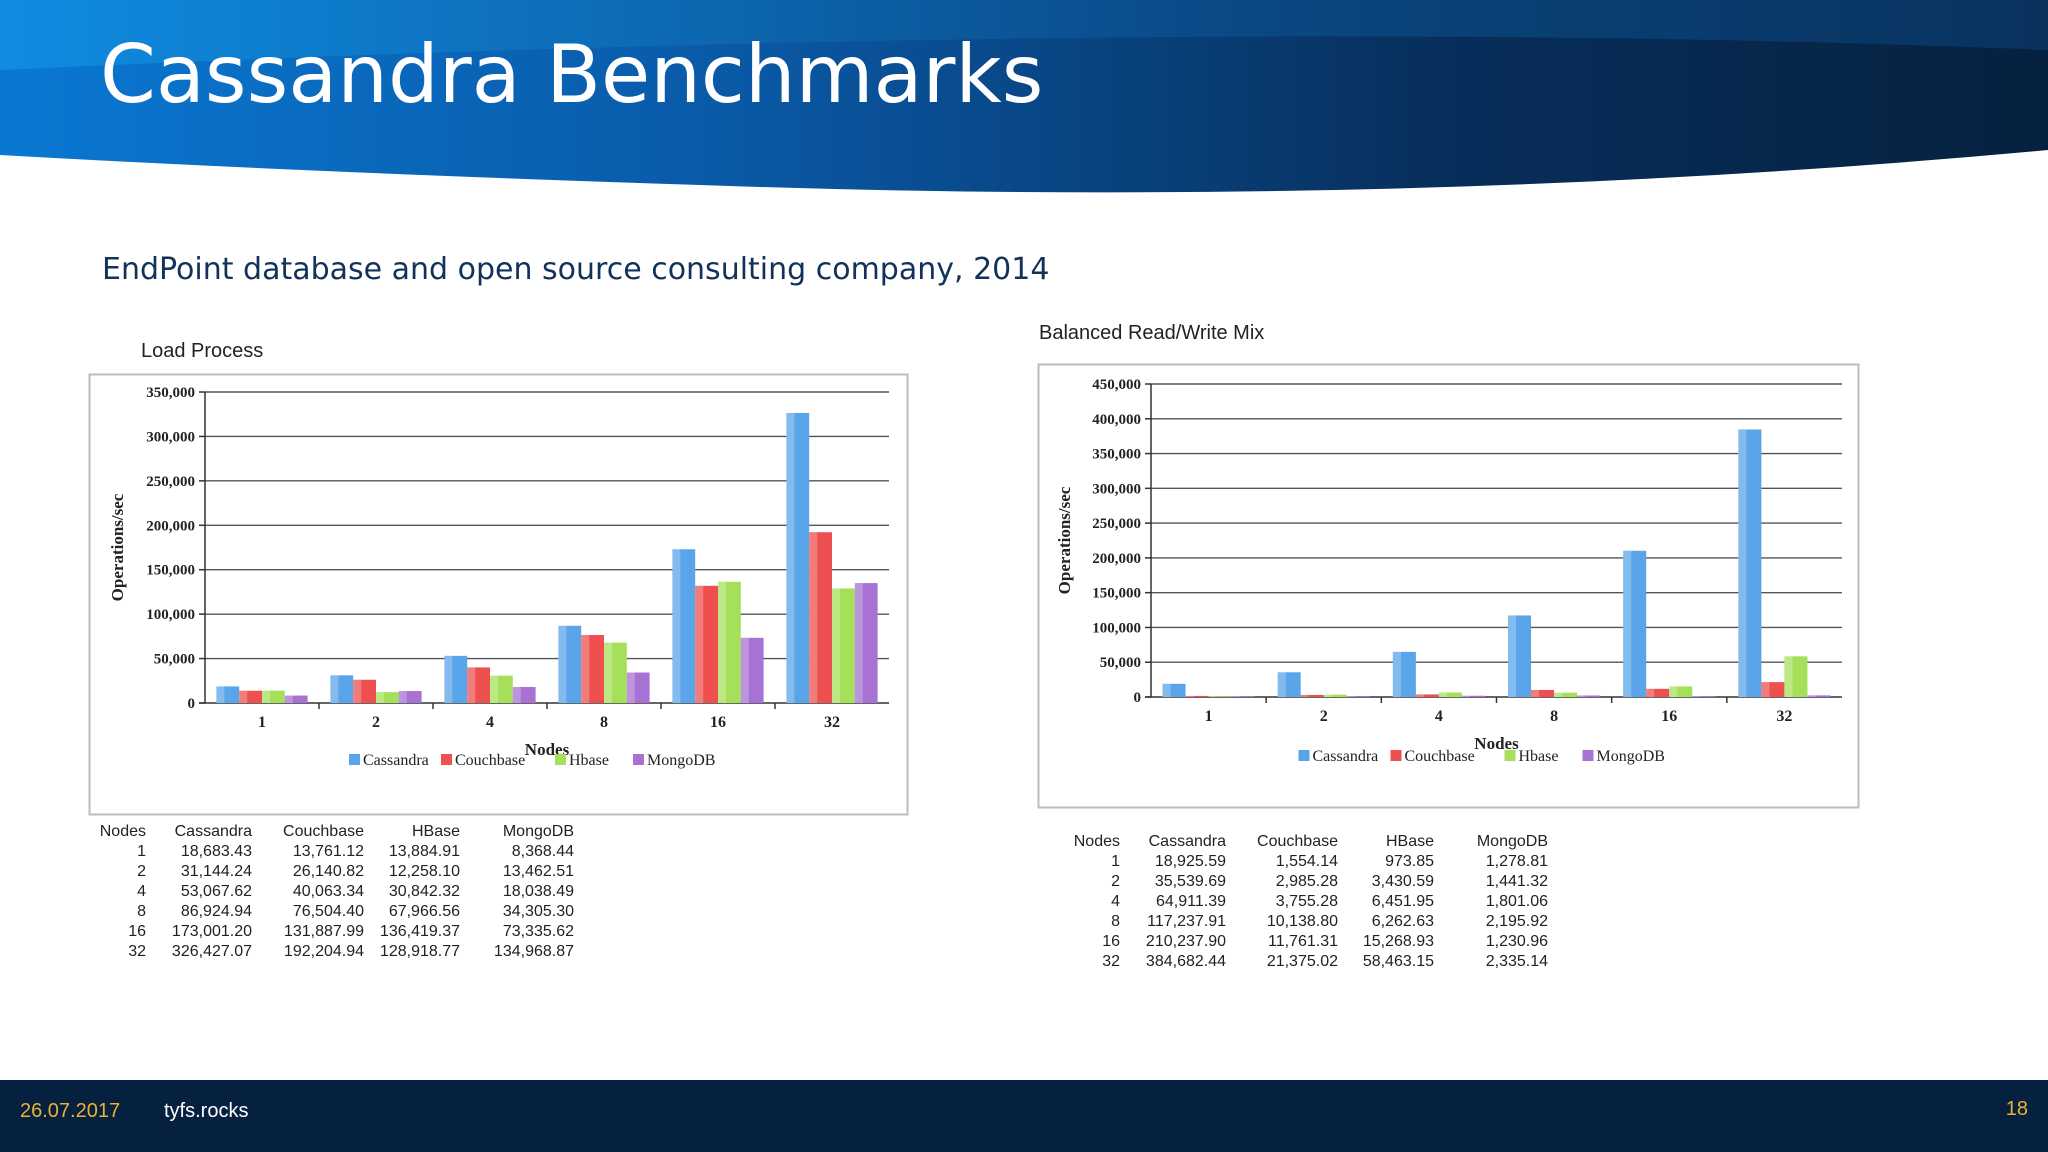  I want to click on table-cell: 1,554.14, so click(1282, 862).